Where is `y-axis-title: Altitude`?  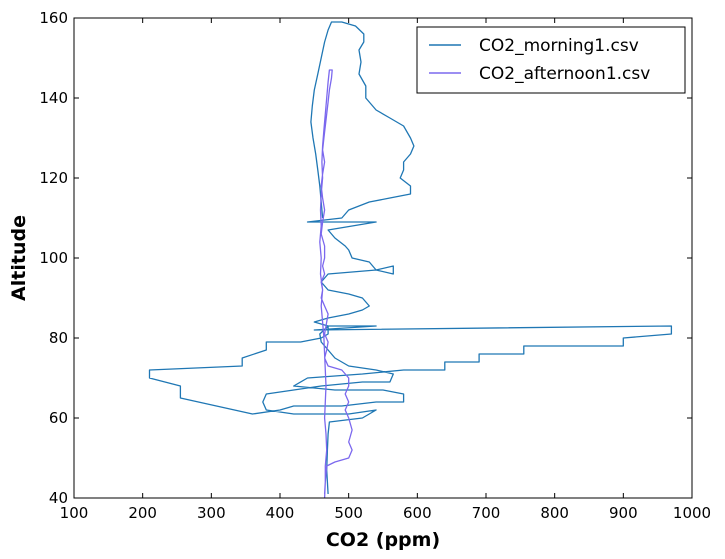
y-axis-title: Altitude is located at coordinates (19, 258).